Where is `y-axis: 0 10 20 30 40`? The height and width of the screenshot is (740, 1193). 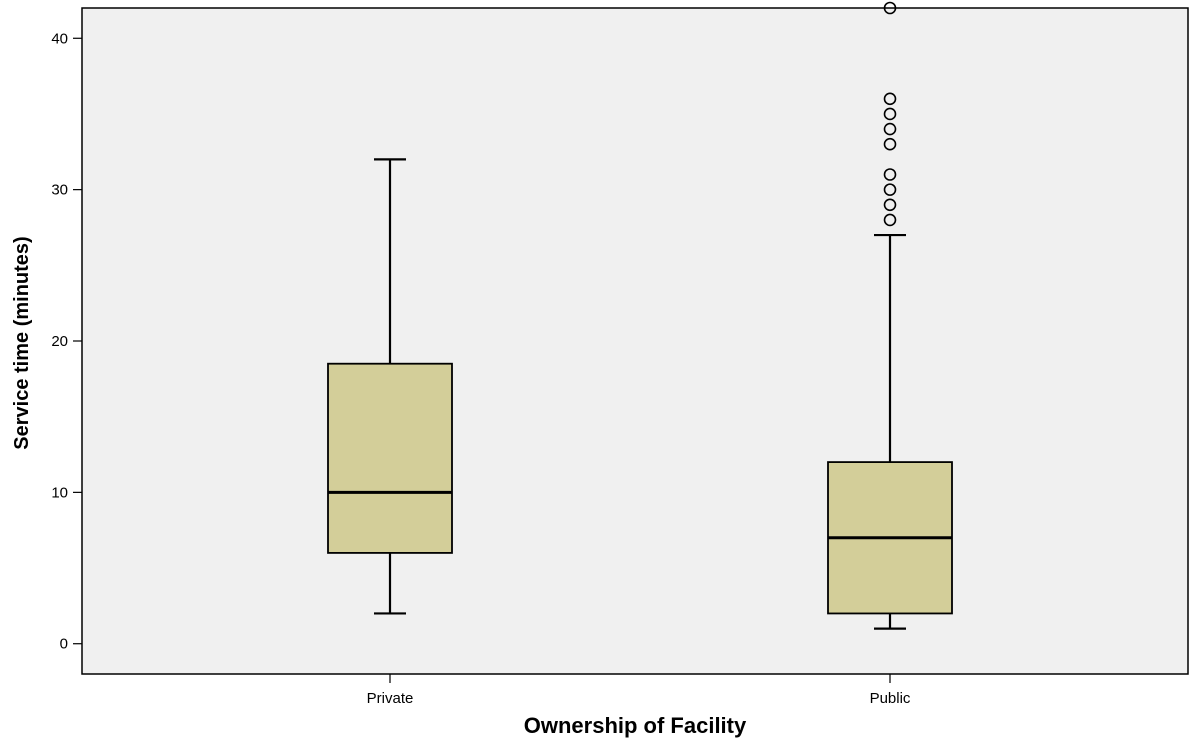
y-axis: 0 10 20 30 40 is located at coordinates (66, 341).